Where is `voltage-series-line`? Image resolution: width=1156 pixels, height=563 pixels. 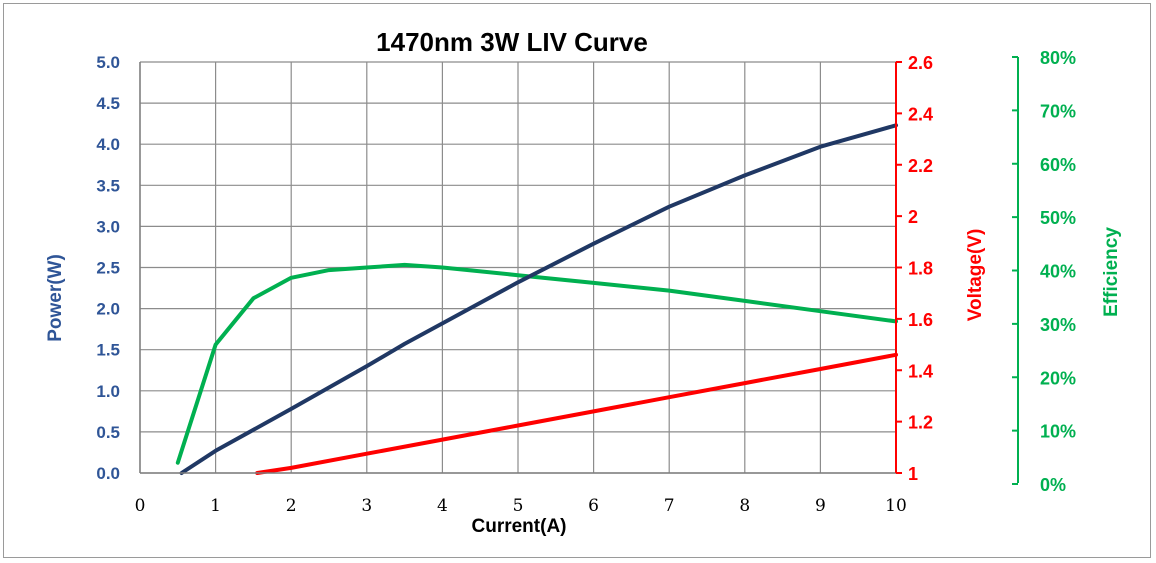
voltage-series-line is located at coordinates (576, 413).